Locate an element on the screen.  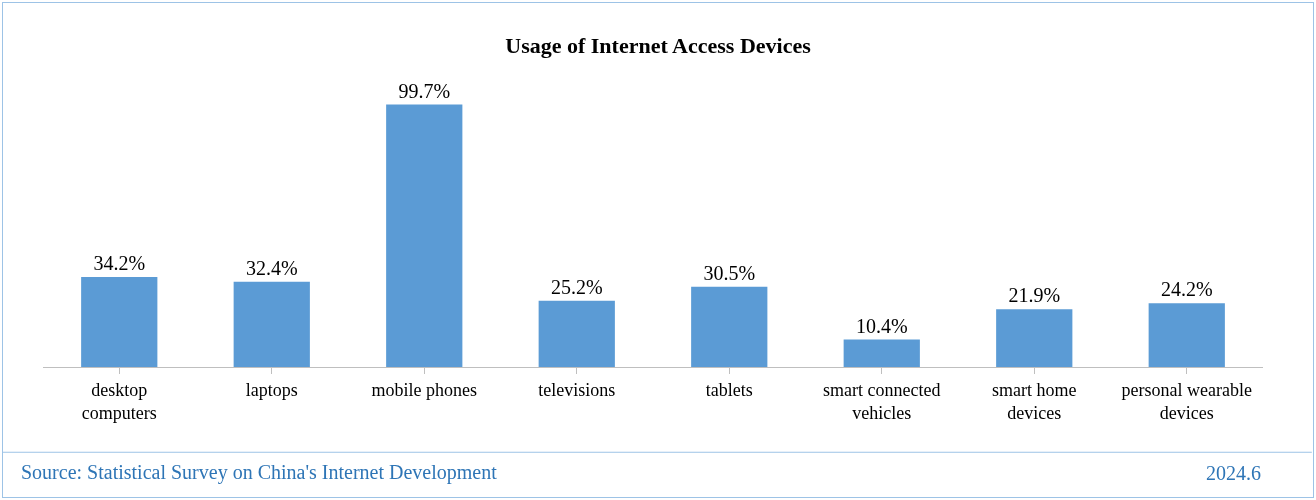
x-tick-label: laptops is located at coordinates (271, 389).